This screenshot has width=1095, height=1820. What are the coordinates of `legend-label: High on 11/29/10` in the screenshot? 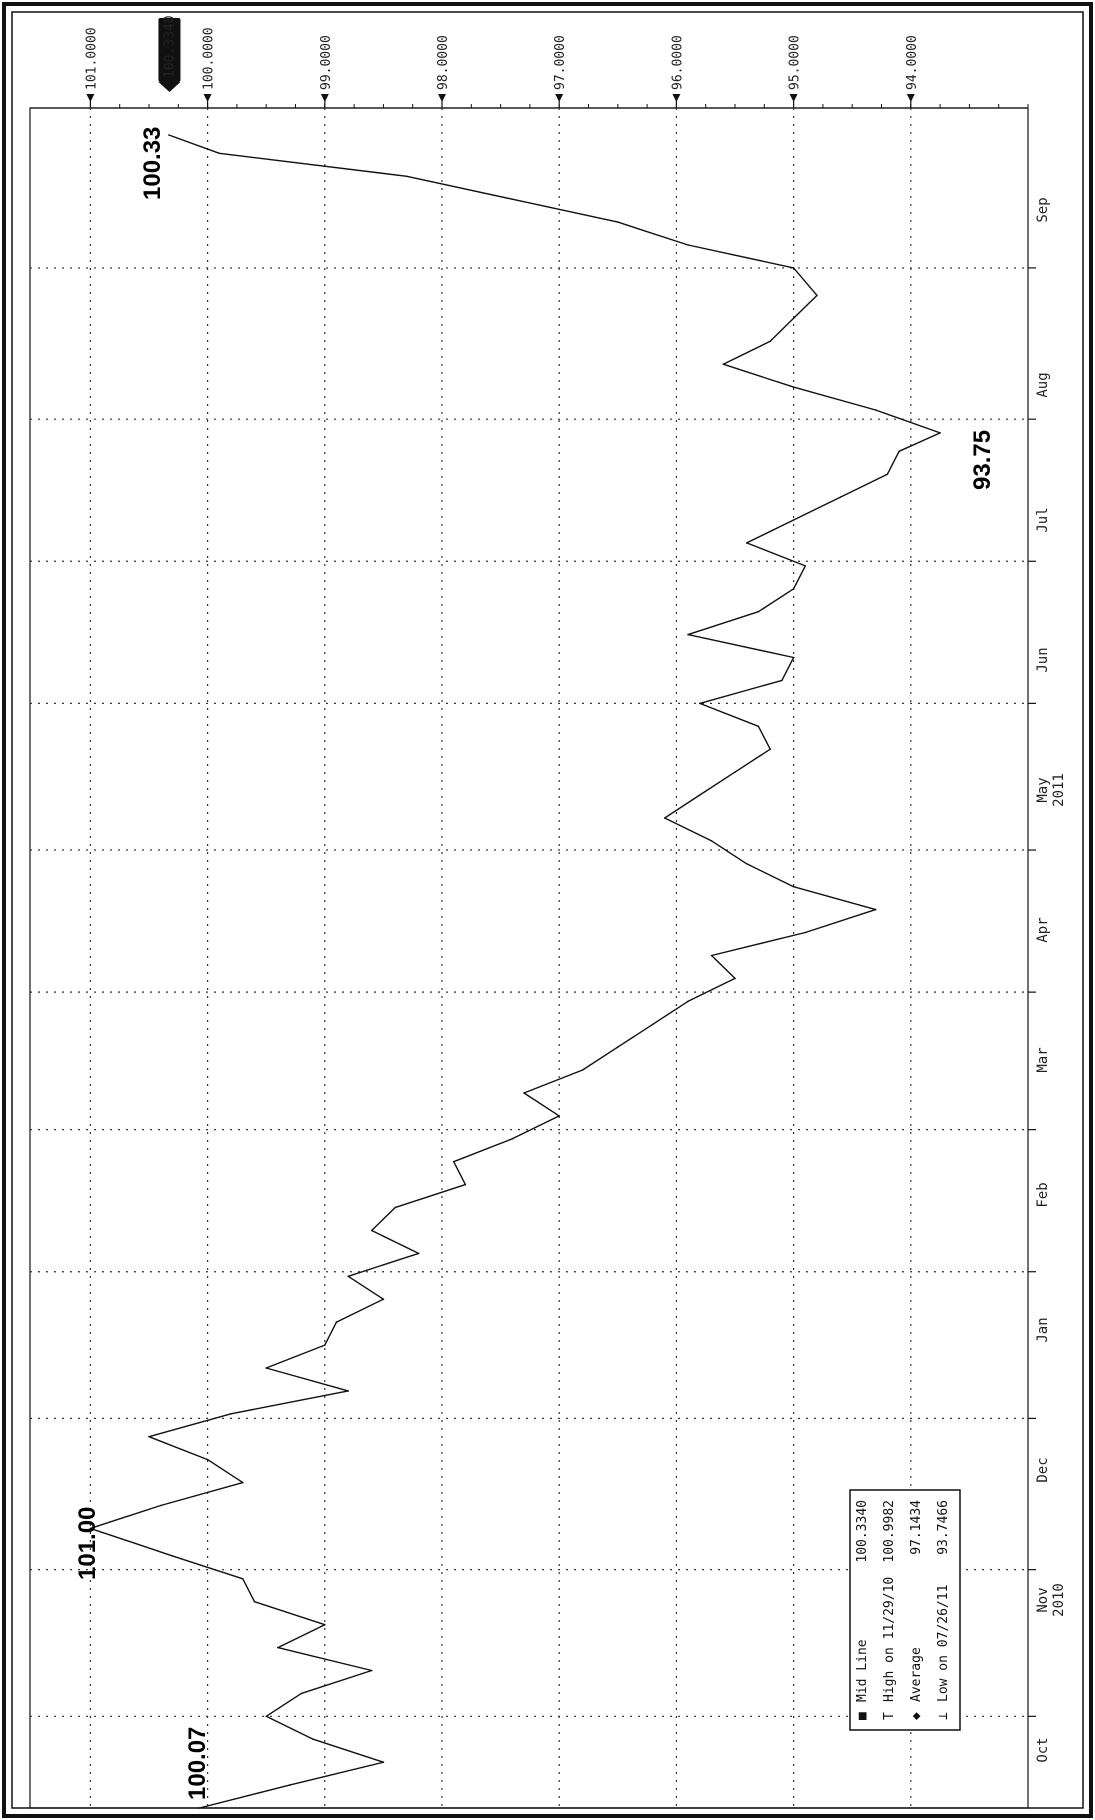 It's located at (889, 1639).